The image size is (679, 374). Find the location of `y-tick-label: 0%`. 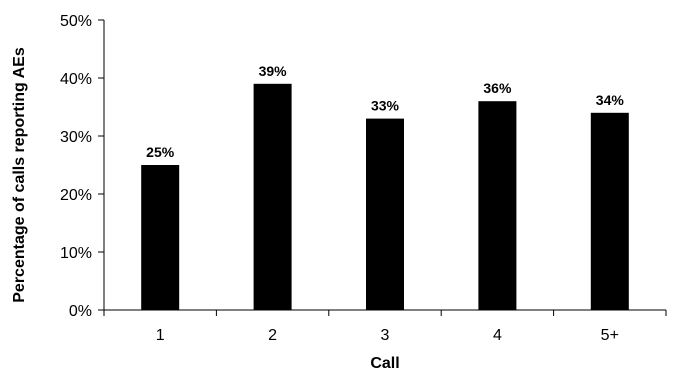

y-tick-label: 0% is located at coordinates (80, 311).